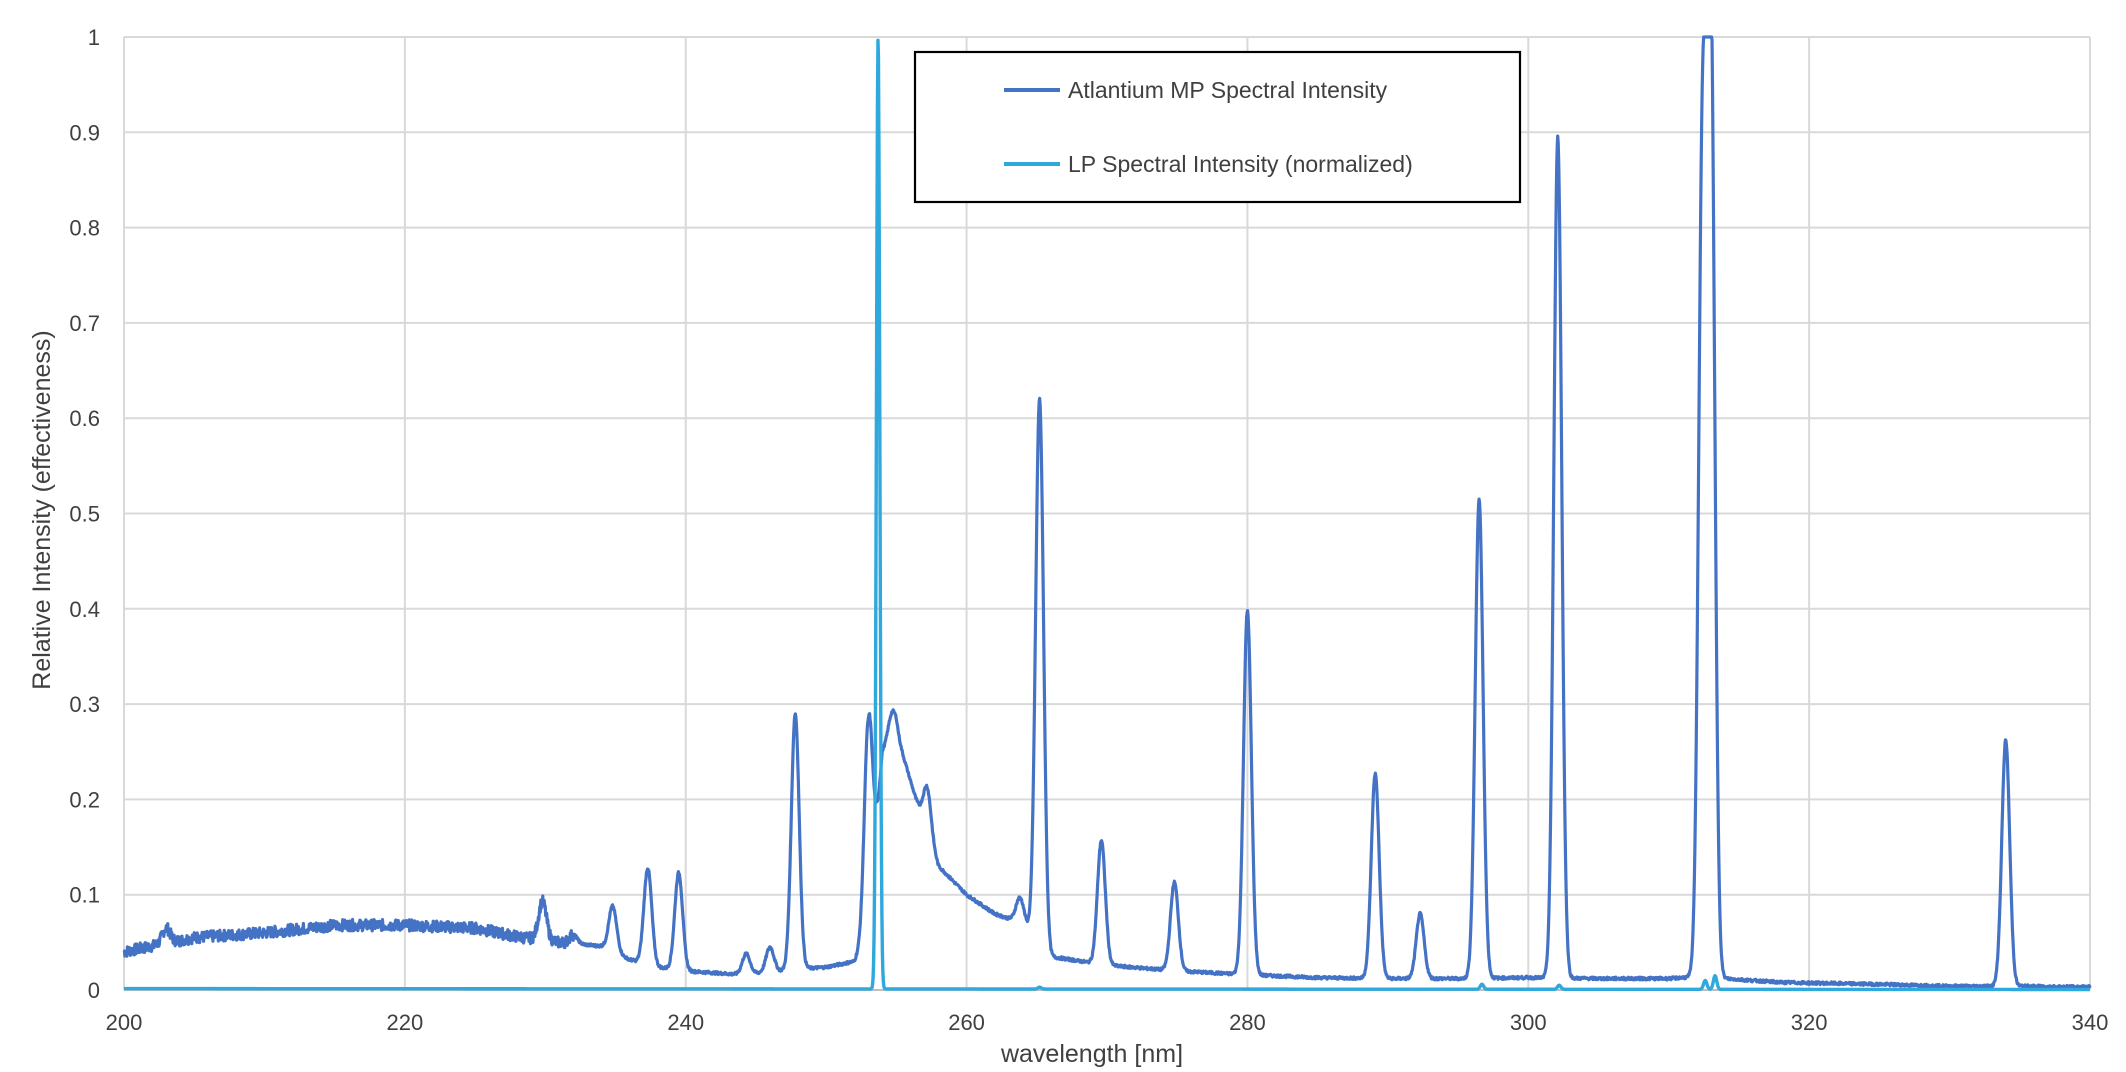 This screenshot has width=2126, height=1072. I want to click on y-tick-label: 0.2, so click(84, 799).